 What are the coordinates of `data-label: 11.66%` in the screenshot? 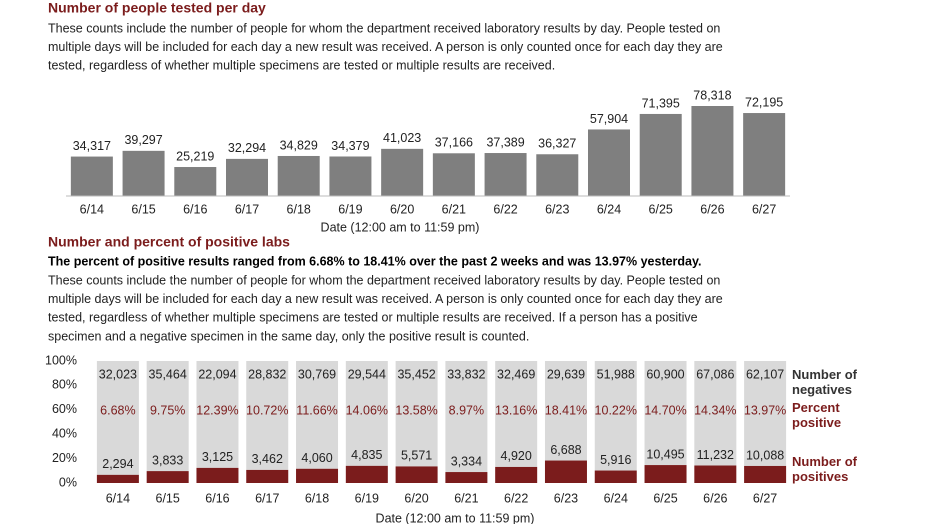 It's located at (316, 410).